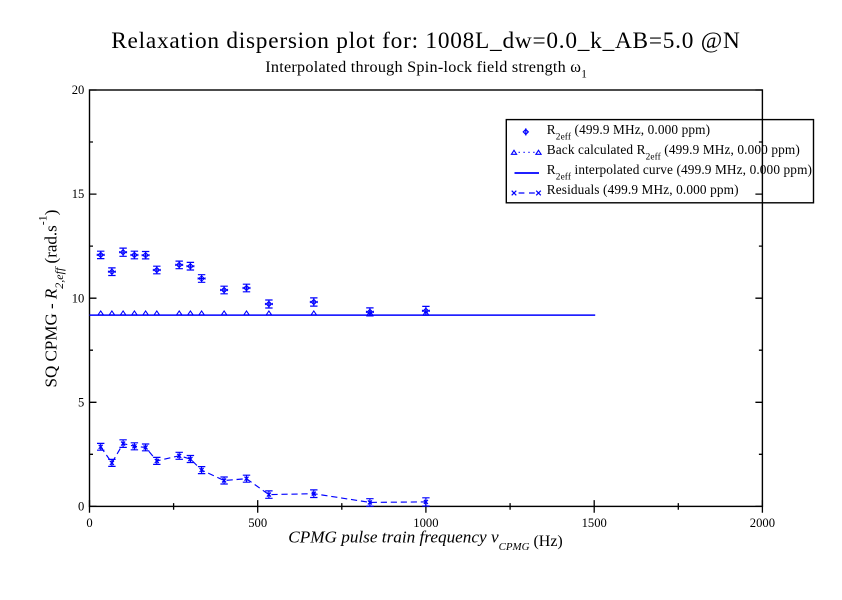 The height and width of the screenshot is (600, 842). I want to click on svg-text: 15, so click(78, 194).